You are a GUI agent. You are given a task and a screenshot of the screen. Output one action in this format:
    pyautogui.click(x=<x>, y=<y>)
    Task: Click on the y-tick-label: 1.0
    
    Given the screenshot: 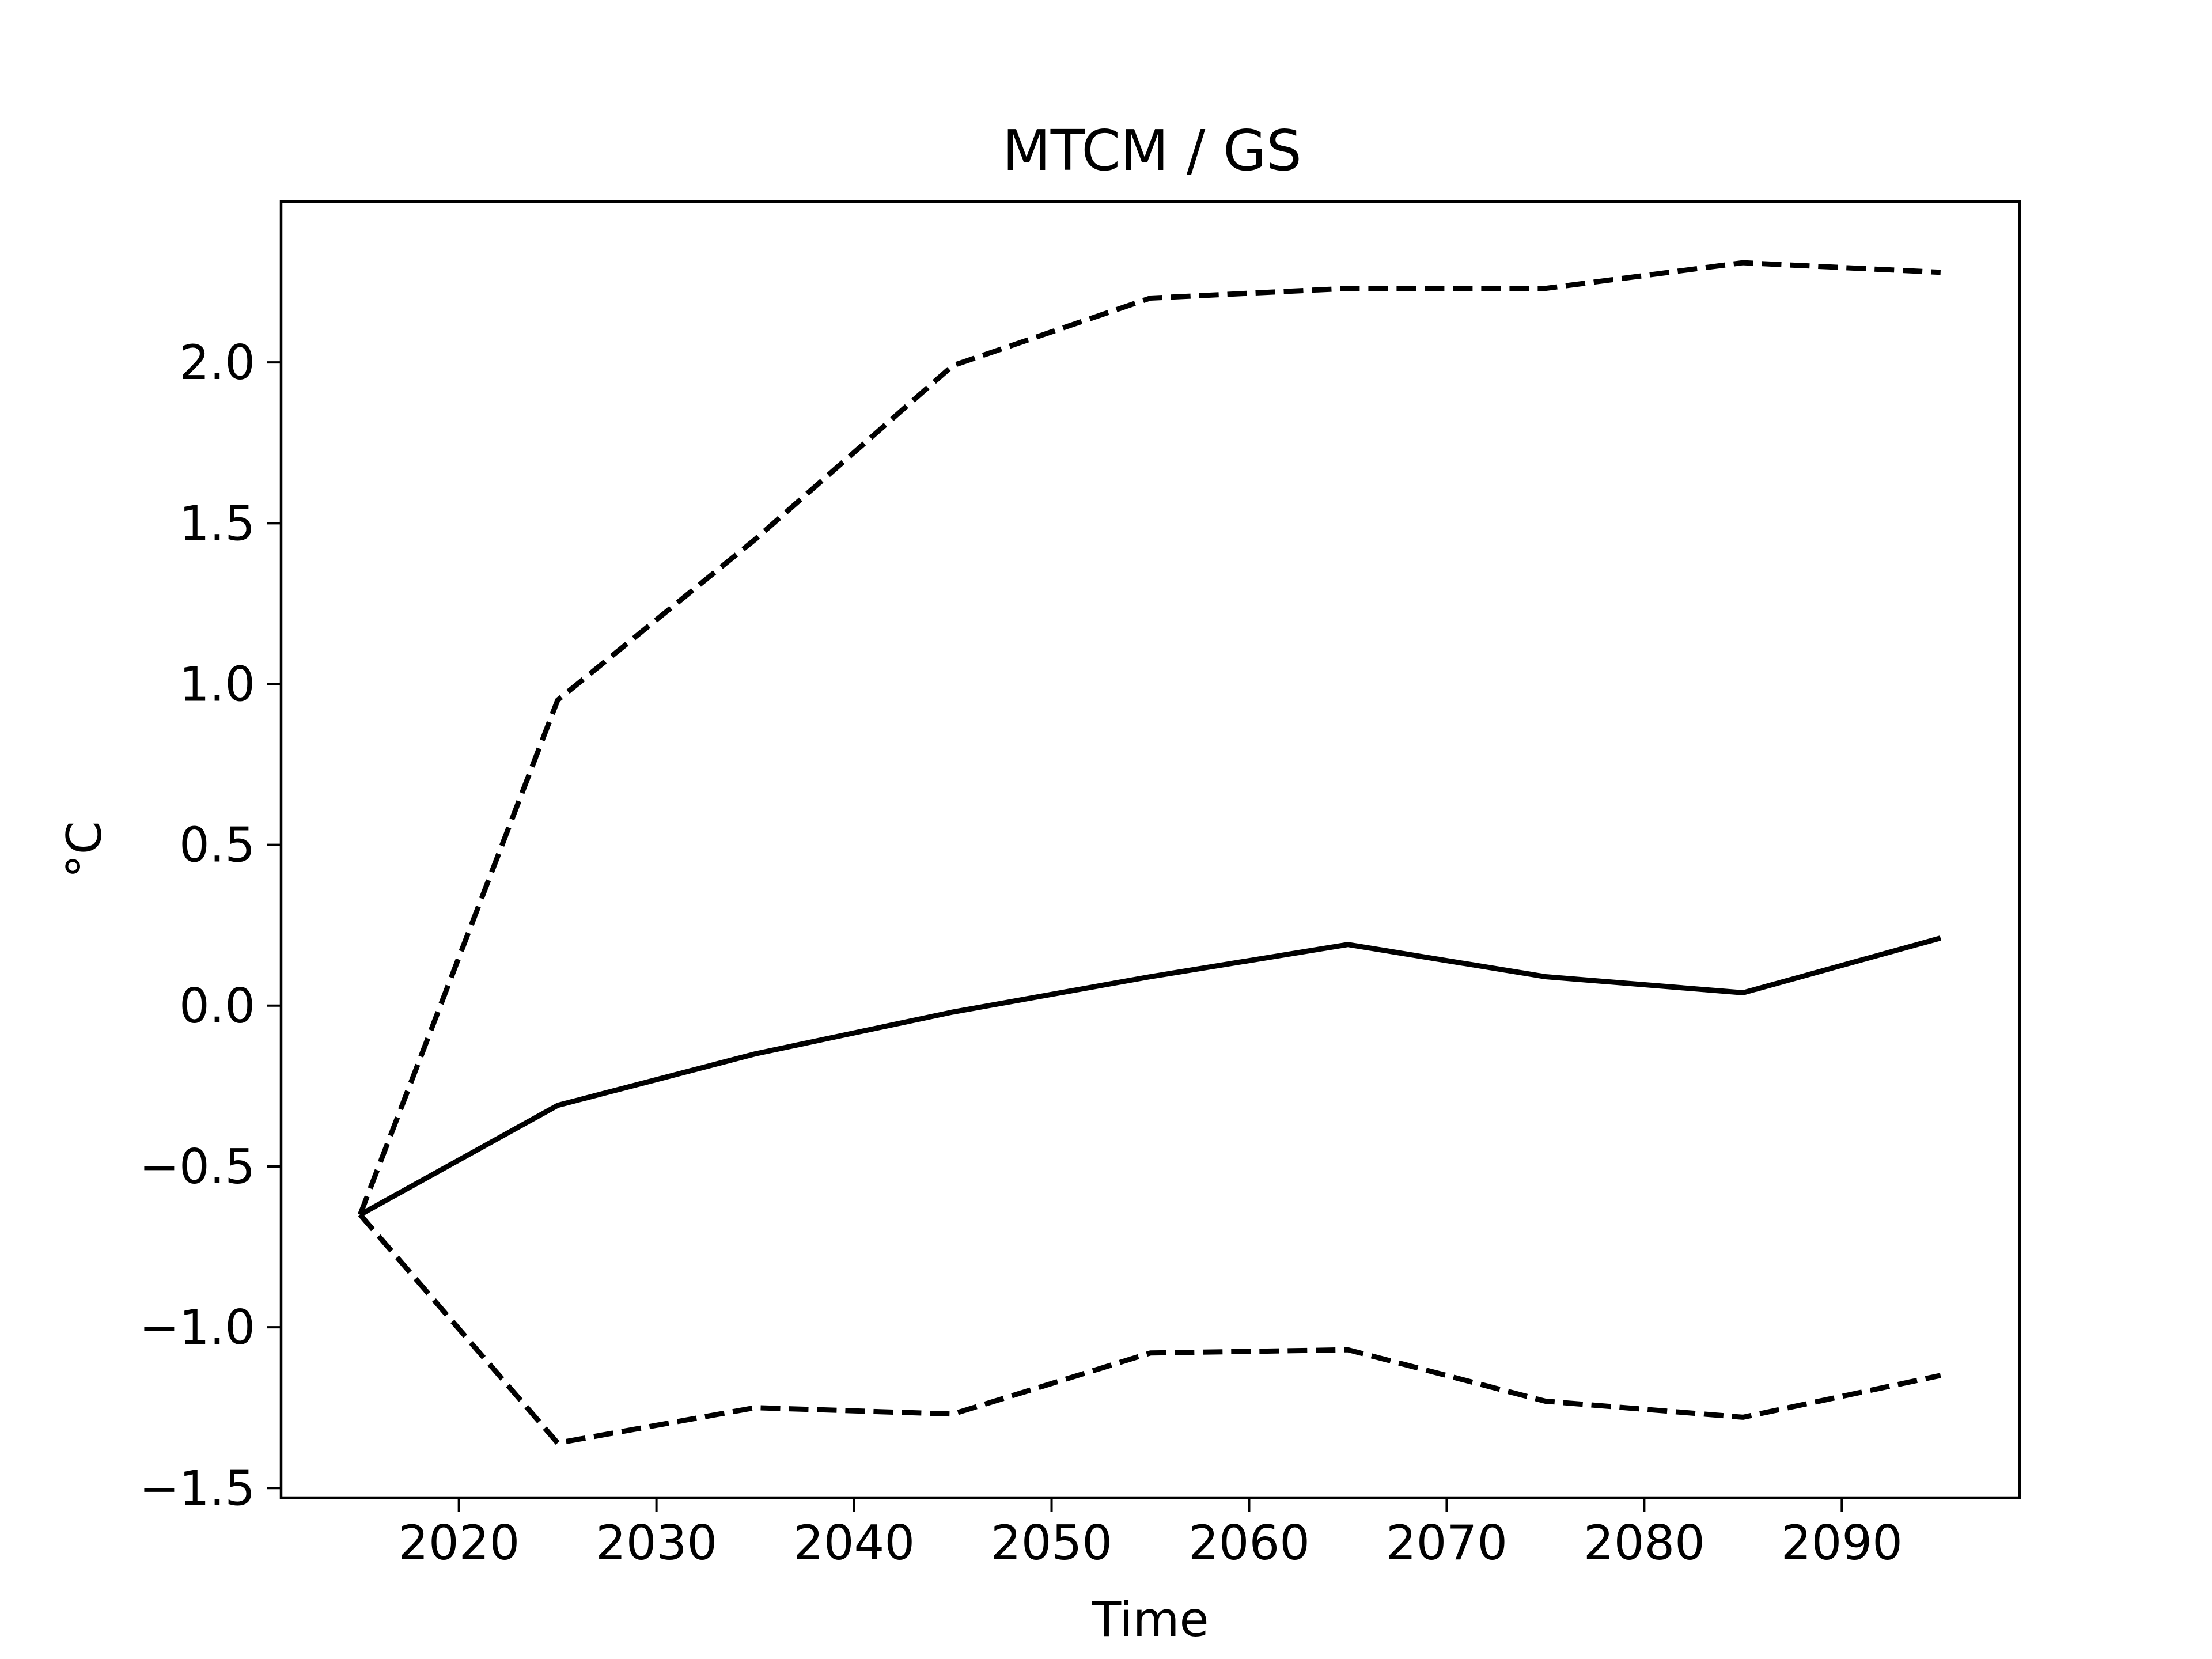 What is the action you would take?
    pyautogui.click(x=217, y=684)
    